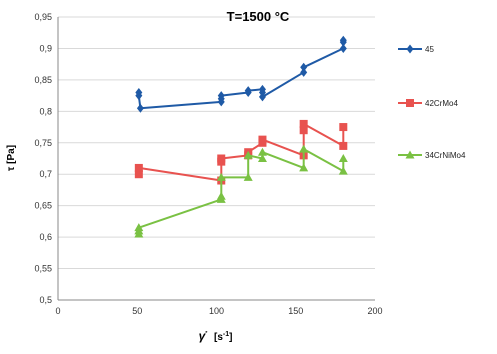 Image resolution: width=497 pixels, height=354 pixels. What do you see at coordinates (11, 158) in the screenshot?
I see `y-axis-label: τ [Pa]` at bounding box center [11, 158].